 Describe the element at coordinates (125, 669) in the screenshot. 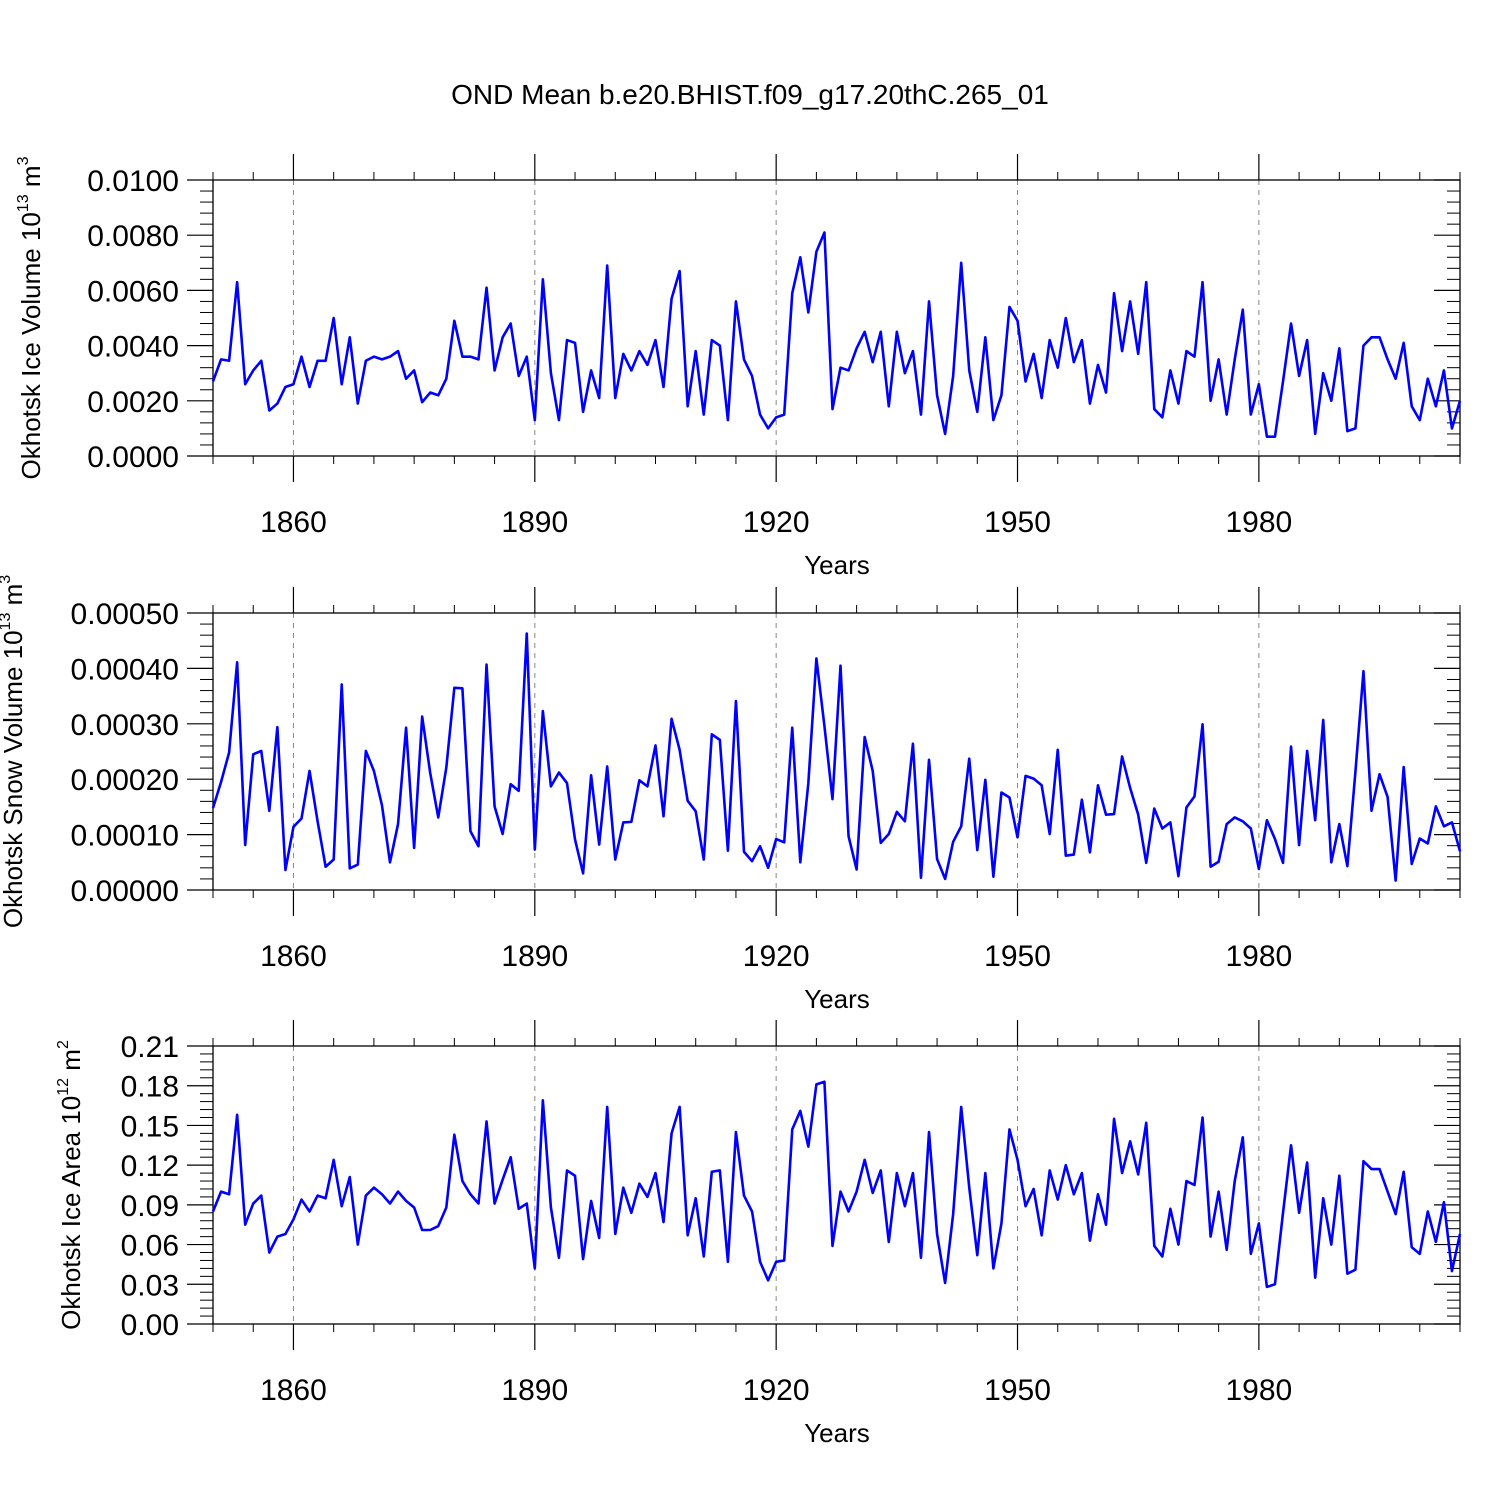

I see `y-tick-label: 0.00040` at that location.